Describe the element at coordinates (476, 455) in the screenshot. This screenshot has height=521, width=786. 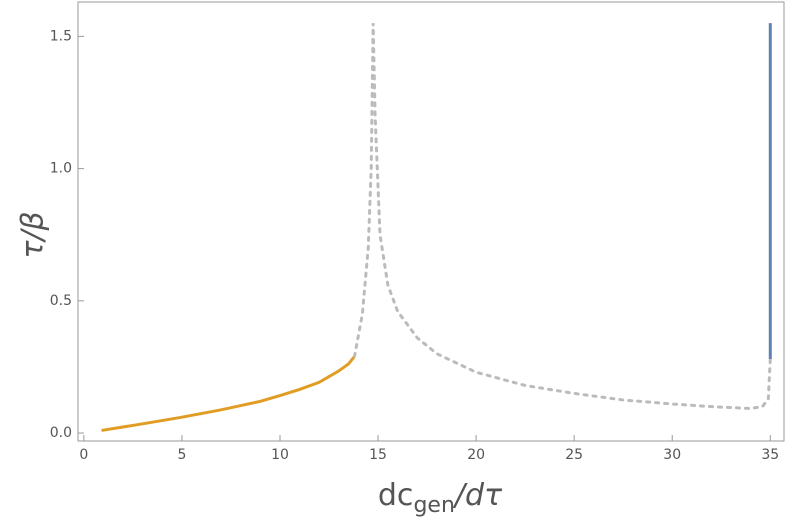
I see `x-tick-label: 20` at that location.